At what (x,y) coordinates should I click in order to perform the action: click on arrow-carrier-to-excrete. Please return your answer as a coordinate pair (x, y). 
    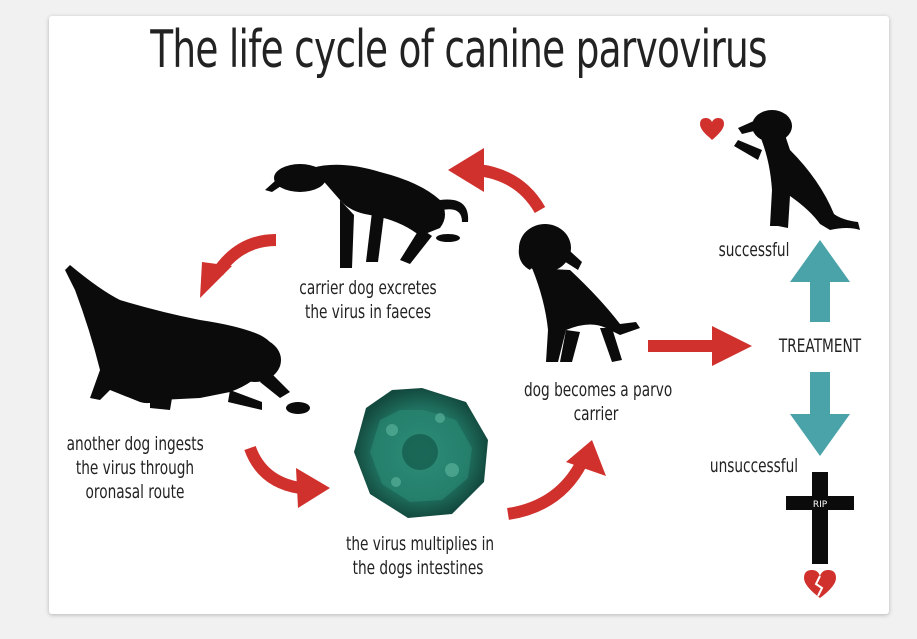
    Looking at the image, I should click on (511, 189).